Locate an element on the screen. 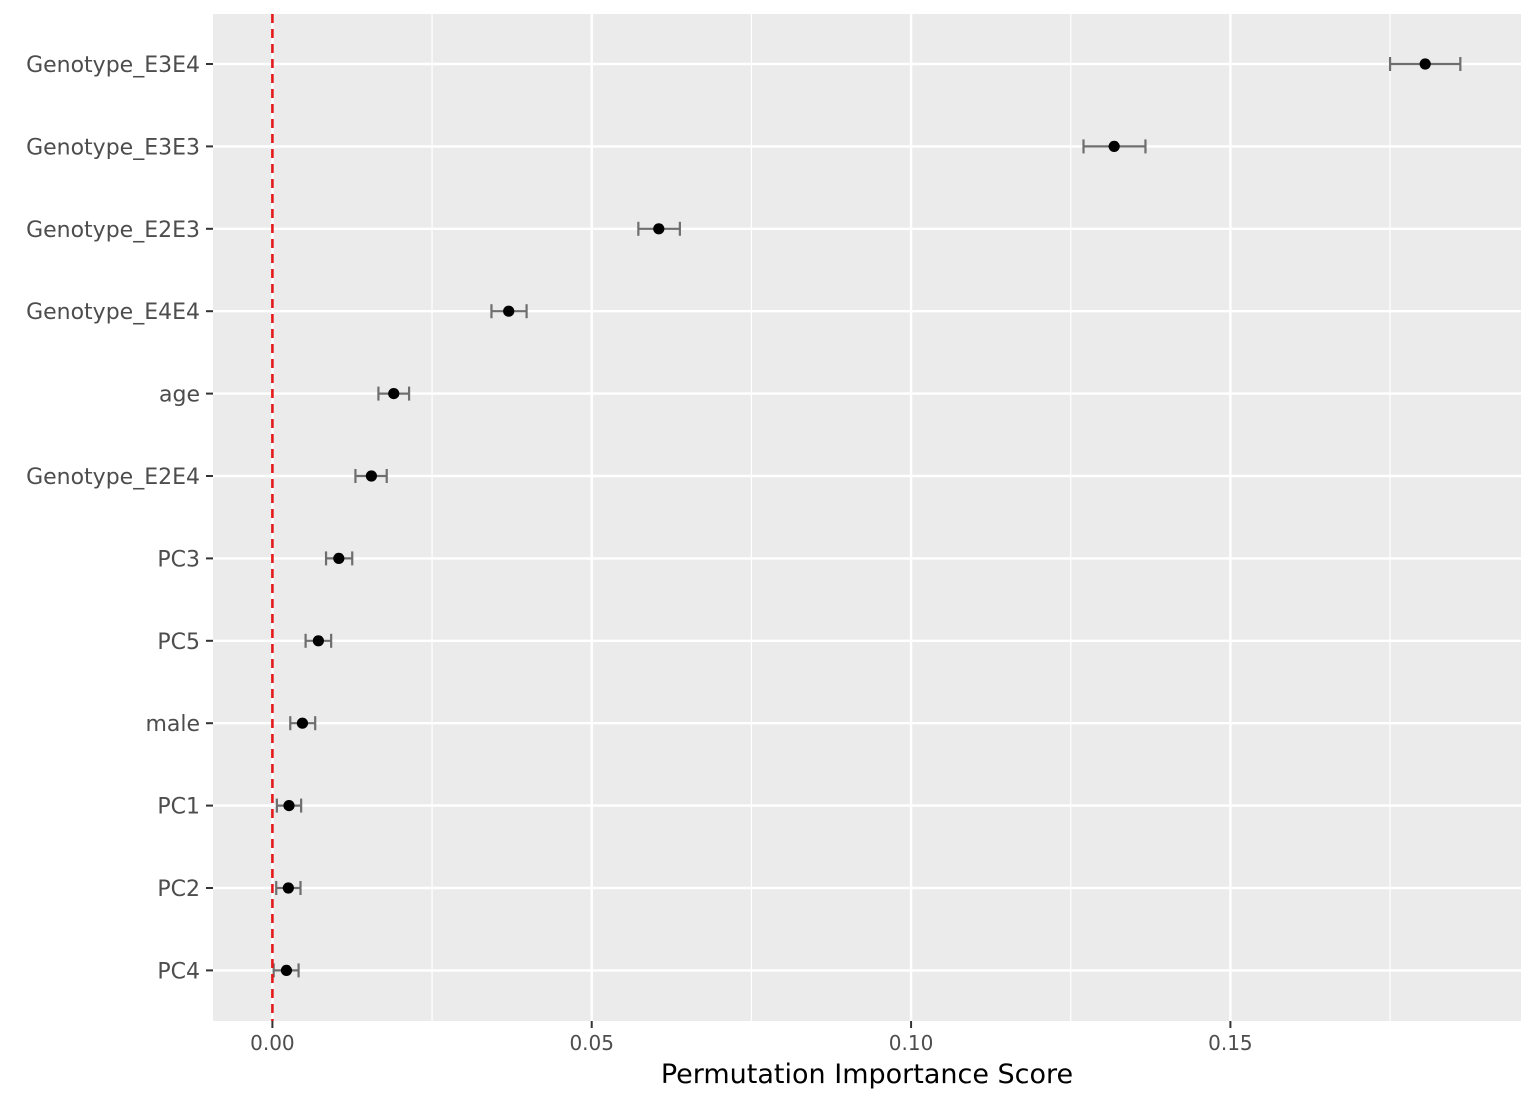  x-tick-label: 0.15 is located at coordinates (1230, 1043).